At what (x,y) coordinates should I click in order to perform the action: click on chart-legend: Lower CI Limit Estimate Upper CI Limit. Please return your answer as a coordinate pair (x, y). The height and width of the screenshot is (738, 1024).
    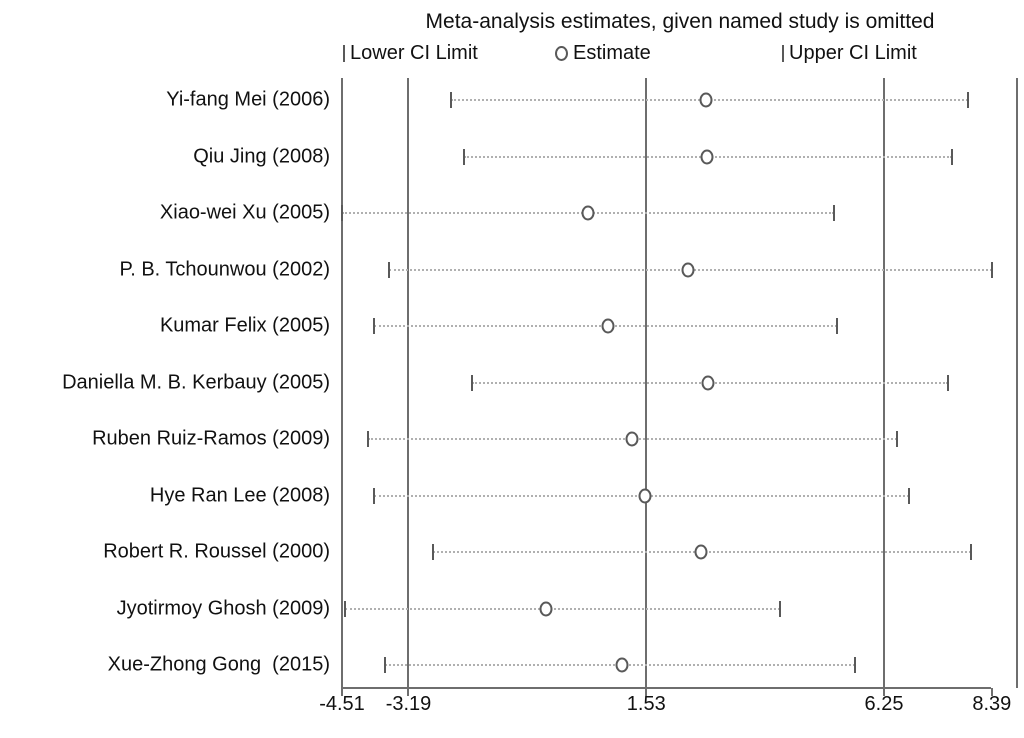
    Looking at the image, I should click on (680, 55).